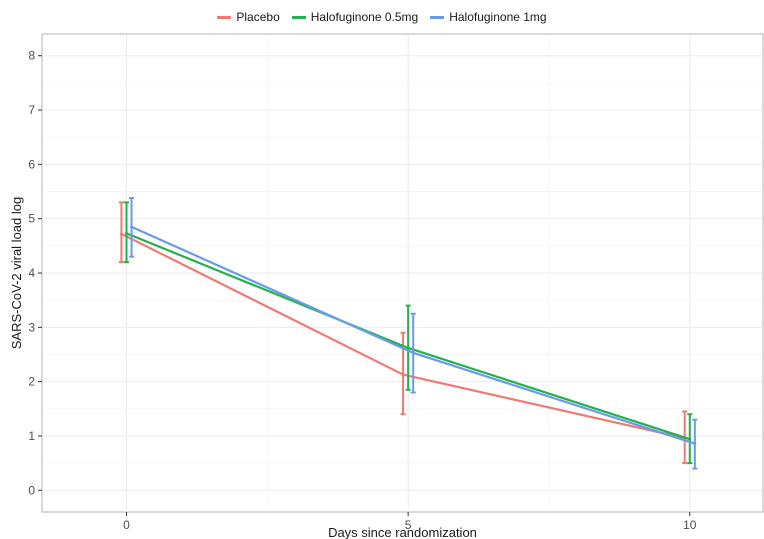  I want to click on y-tick-label: 4, so click(31, 273).